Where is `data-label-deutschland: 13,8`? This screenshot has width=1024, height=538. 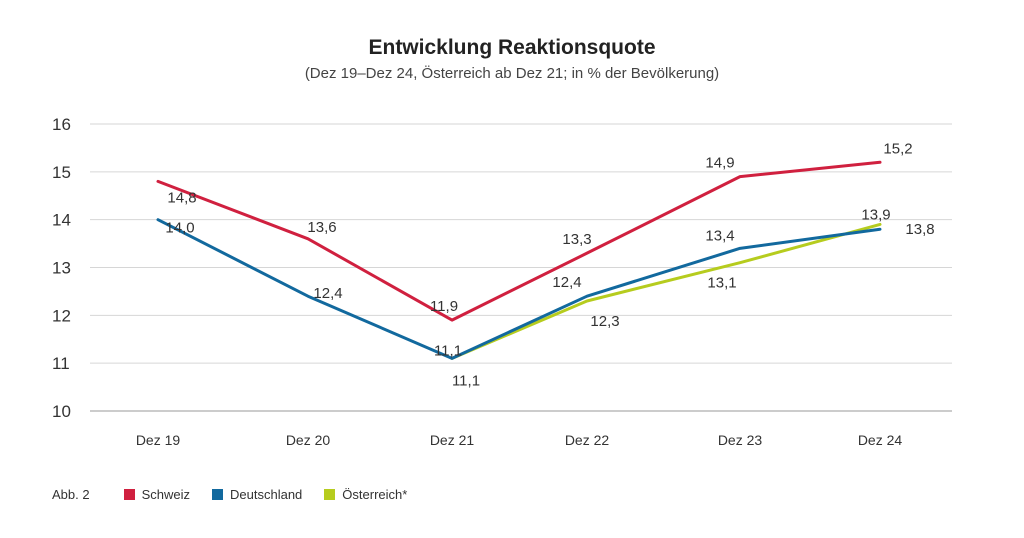 data-label-deutschland: 13,8 is located at coordinates (919, 229).